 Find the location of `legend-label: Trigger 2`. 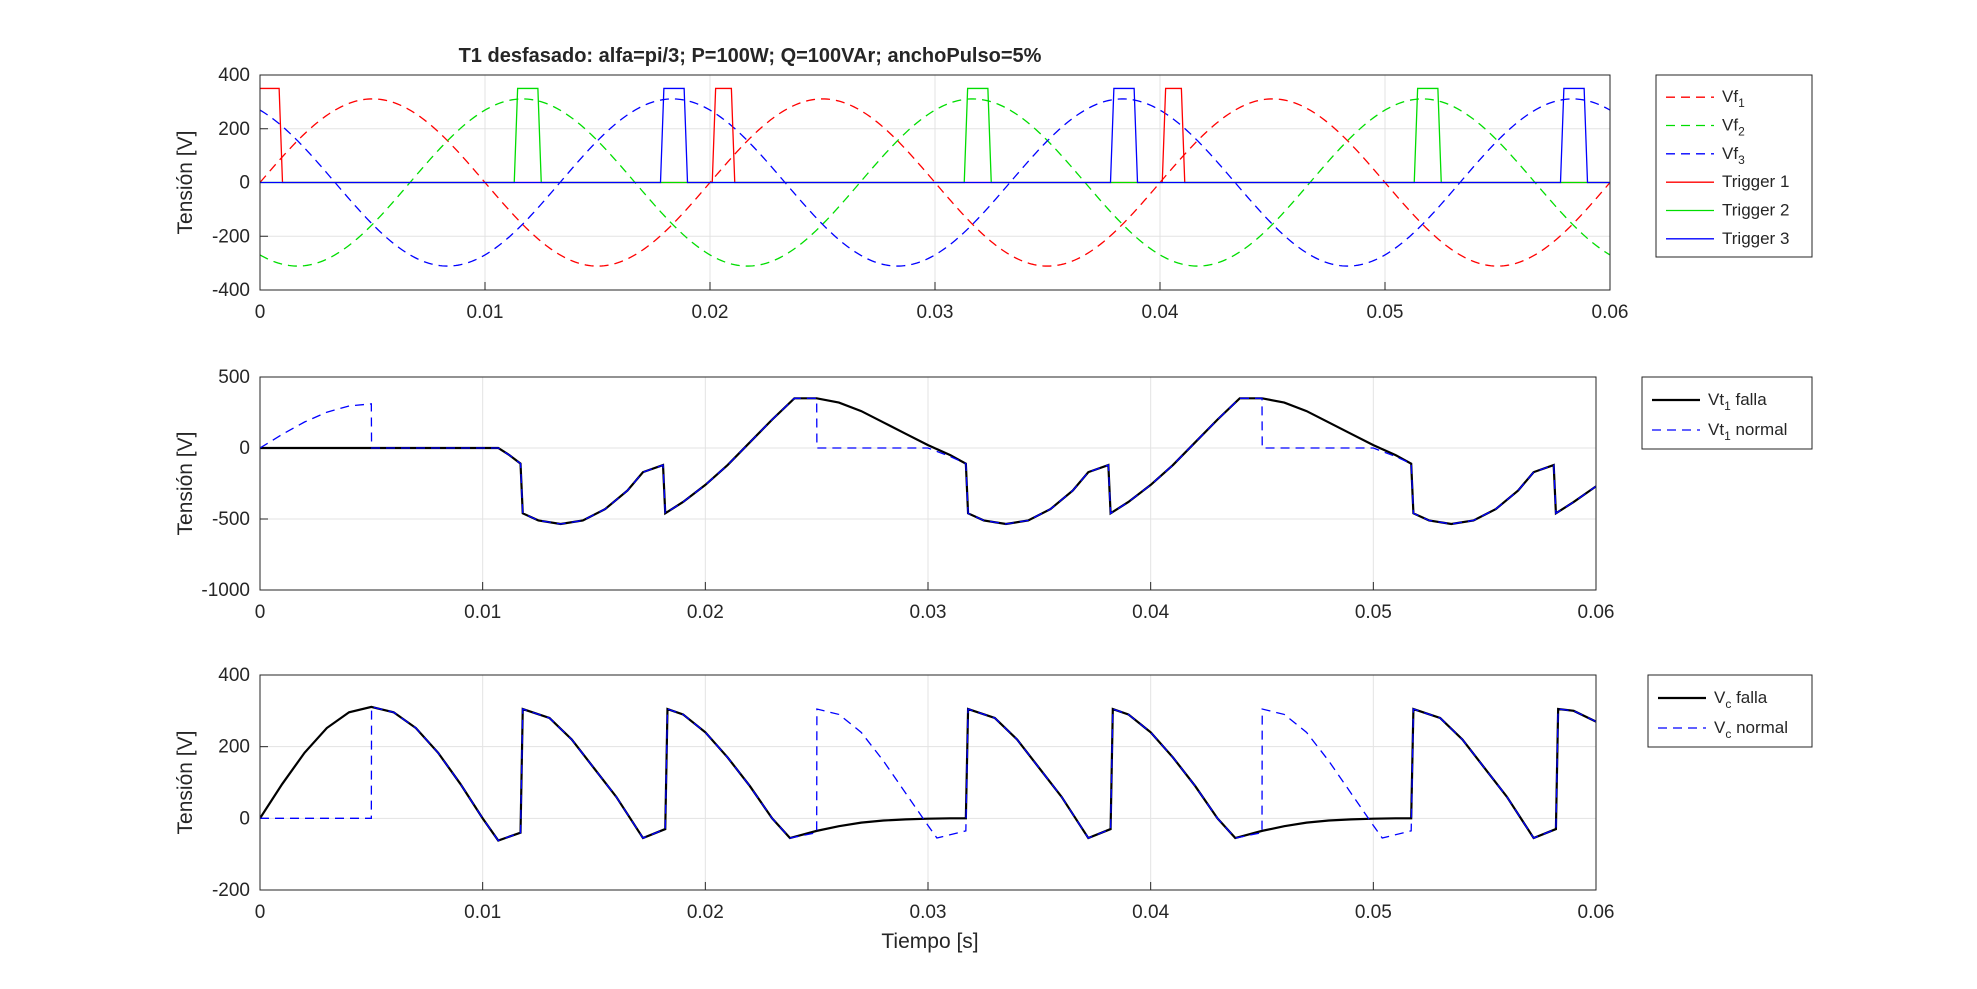

legend-label: Trigger 2 is located at coordinates (1755, 210).